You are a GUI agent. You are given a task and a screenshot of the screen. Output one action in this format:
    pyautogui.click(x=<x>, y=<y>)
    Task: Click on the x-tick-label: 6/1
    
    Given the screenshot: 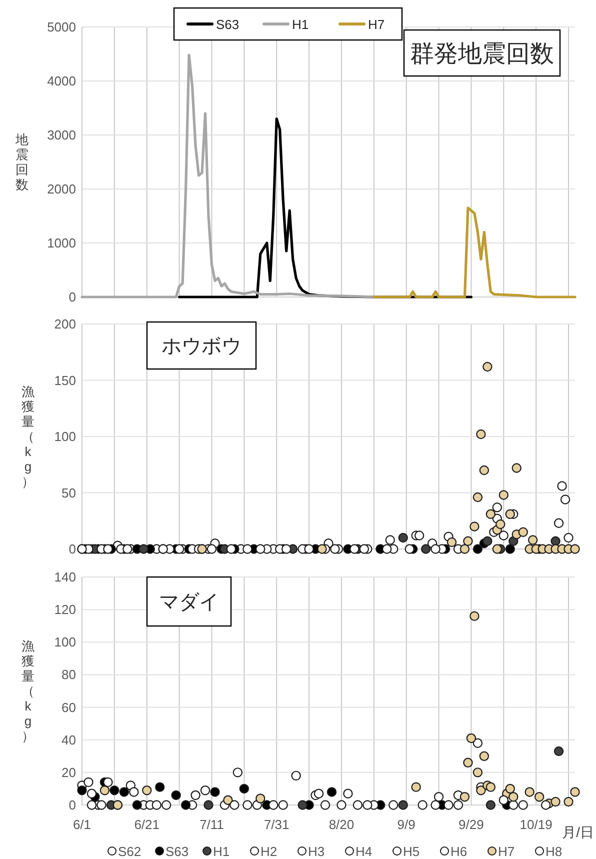 What is the action you would take?
    pyautogui.click(x=82, y=824)
    